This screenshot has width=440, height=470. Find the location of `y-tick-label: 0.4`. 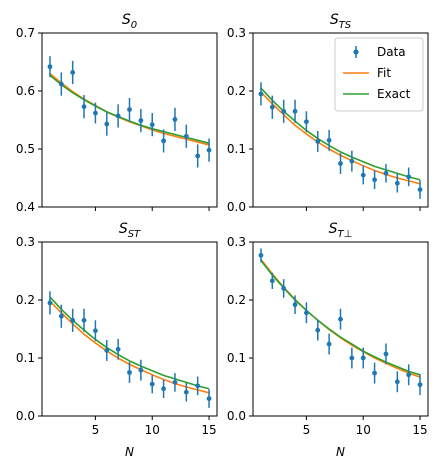

y-tick-label: 0.4 is located at coordinates (25, 207).